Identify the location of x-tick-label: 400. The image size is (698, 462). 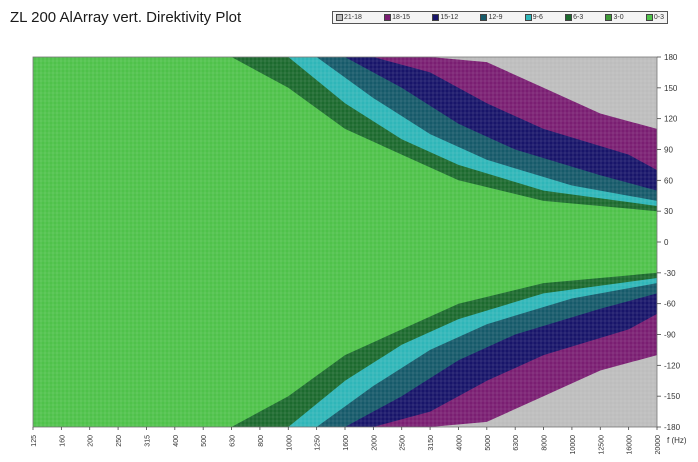
(176, 441).